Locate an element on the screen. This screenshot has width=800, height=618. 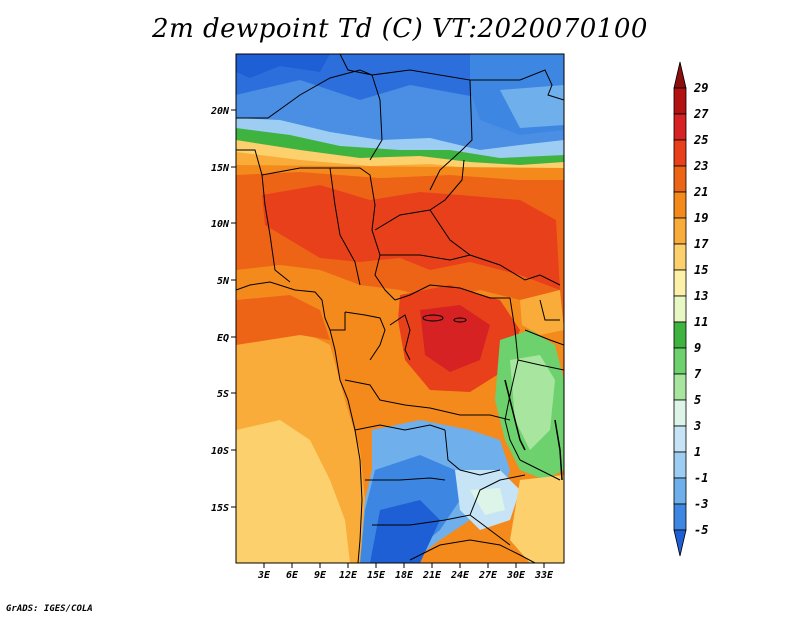
colorbar-label: -3 is located at coordinates (701, 504).